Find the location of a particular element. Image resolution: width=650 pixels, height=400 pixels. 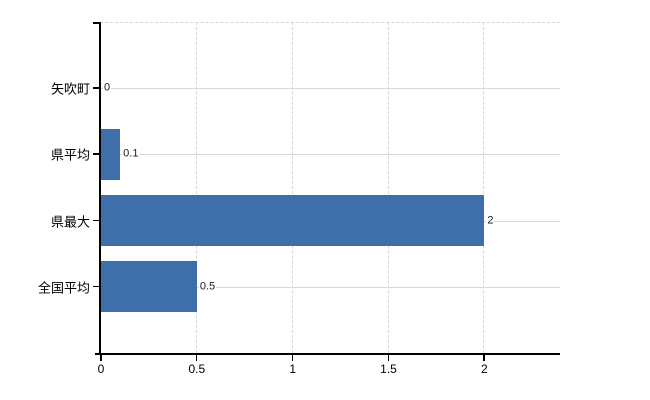

x-tick-label: 1 is located at coordinates (292, 369).